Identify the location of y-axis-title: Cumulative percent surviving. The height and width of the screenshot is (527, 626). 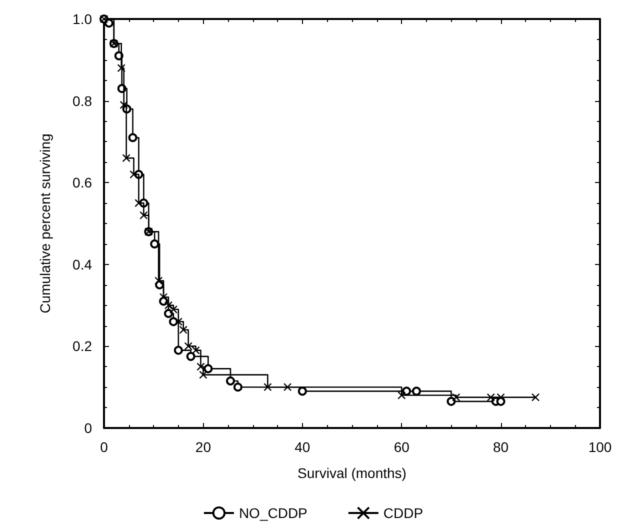
(45, 224).